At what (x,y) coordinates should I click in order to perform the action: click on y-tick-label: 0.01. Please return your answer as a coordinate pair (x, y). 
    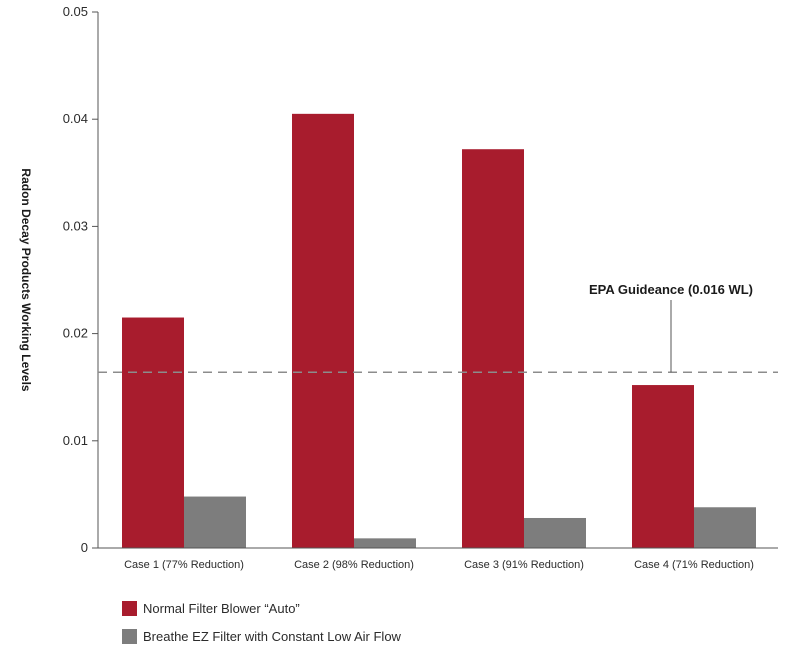
    Looking at the image, I should click on (75, 440).